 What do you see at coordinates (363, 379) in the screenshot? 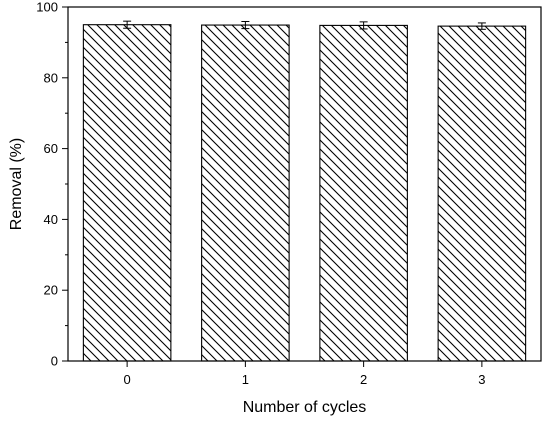
I see `x-tick-label-2: 2` at bounding box center [363, 379].